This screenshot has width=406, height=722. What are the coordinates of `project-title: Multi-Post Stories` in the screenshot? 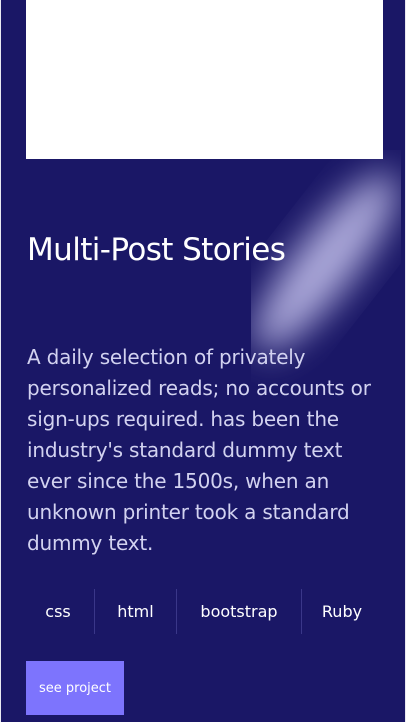 It's located at (156, 250).